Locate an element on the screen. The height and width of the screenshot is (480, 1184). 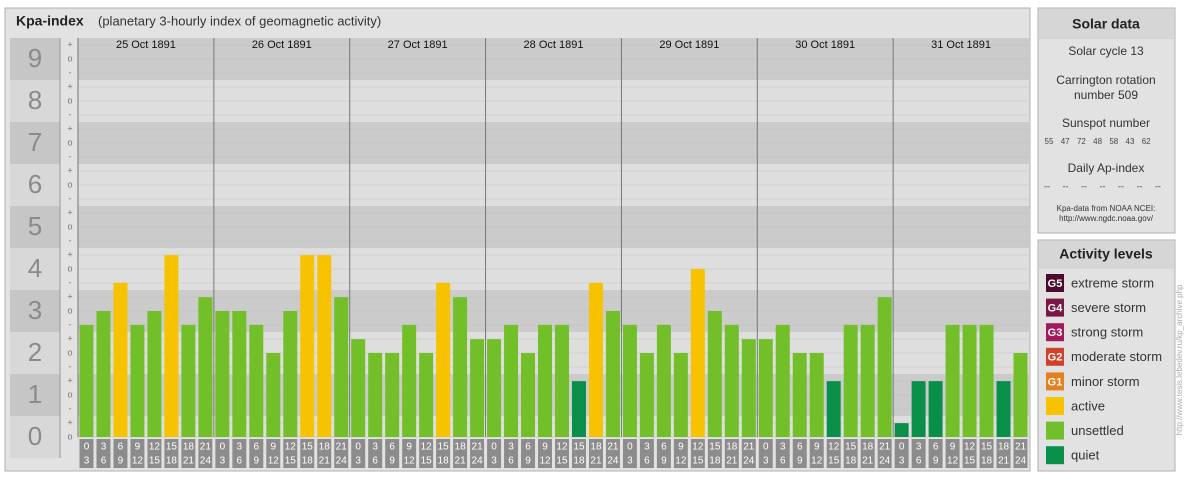
hour-end: 6 is located at coordinates (240, 461).